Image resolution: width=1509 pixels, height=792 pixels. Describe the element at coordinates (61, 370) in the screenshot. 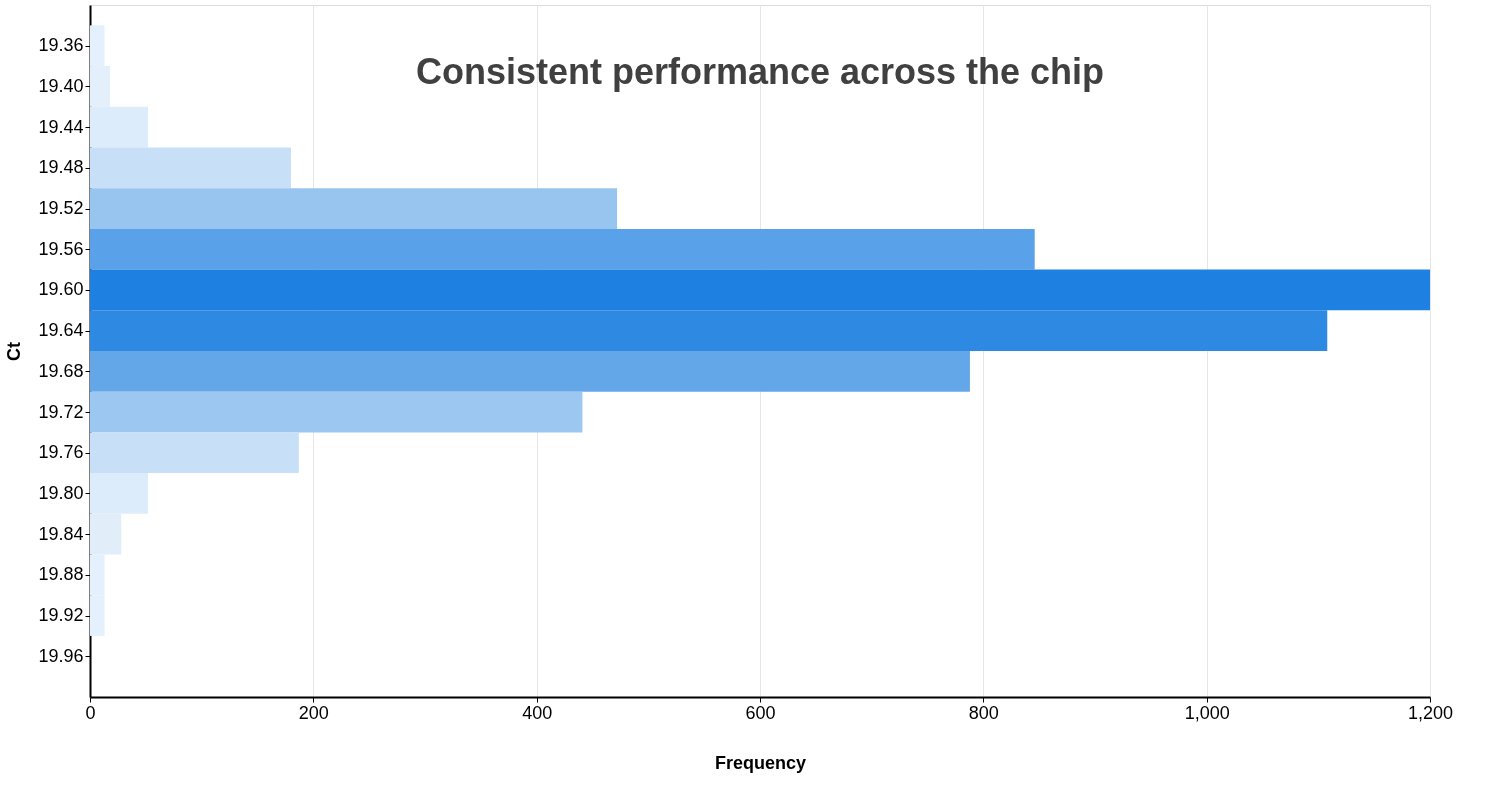

I see `y-tick-label: 19.68` at that location.